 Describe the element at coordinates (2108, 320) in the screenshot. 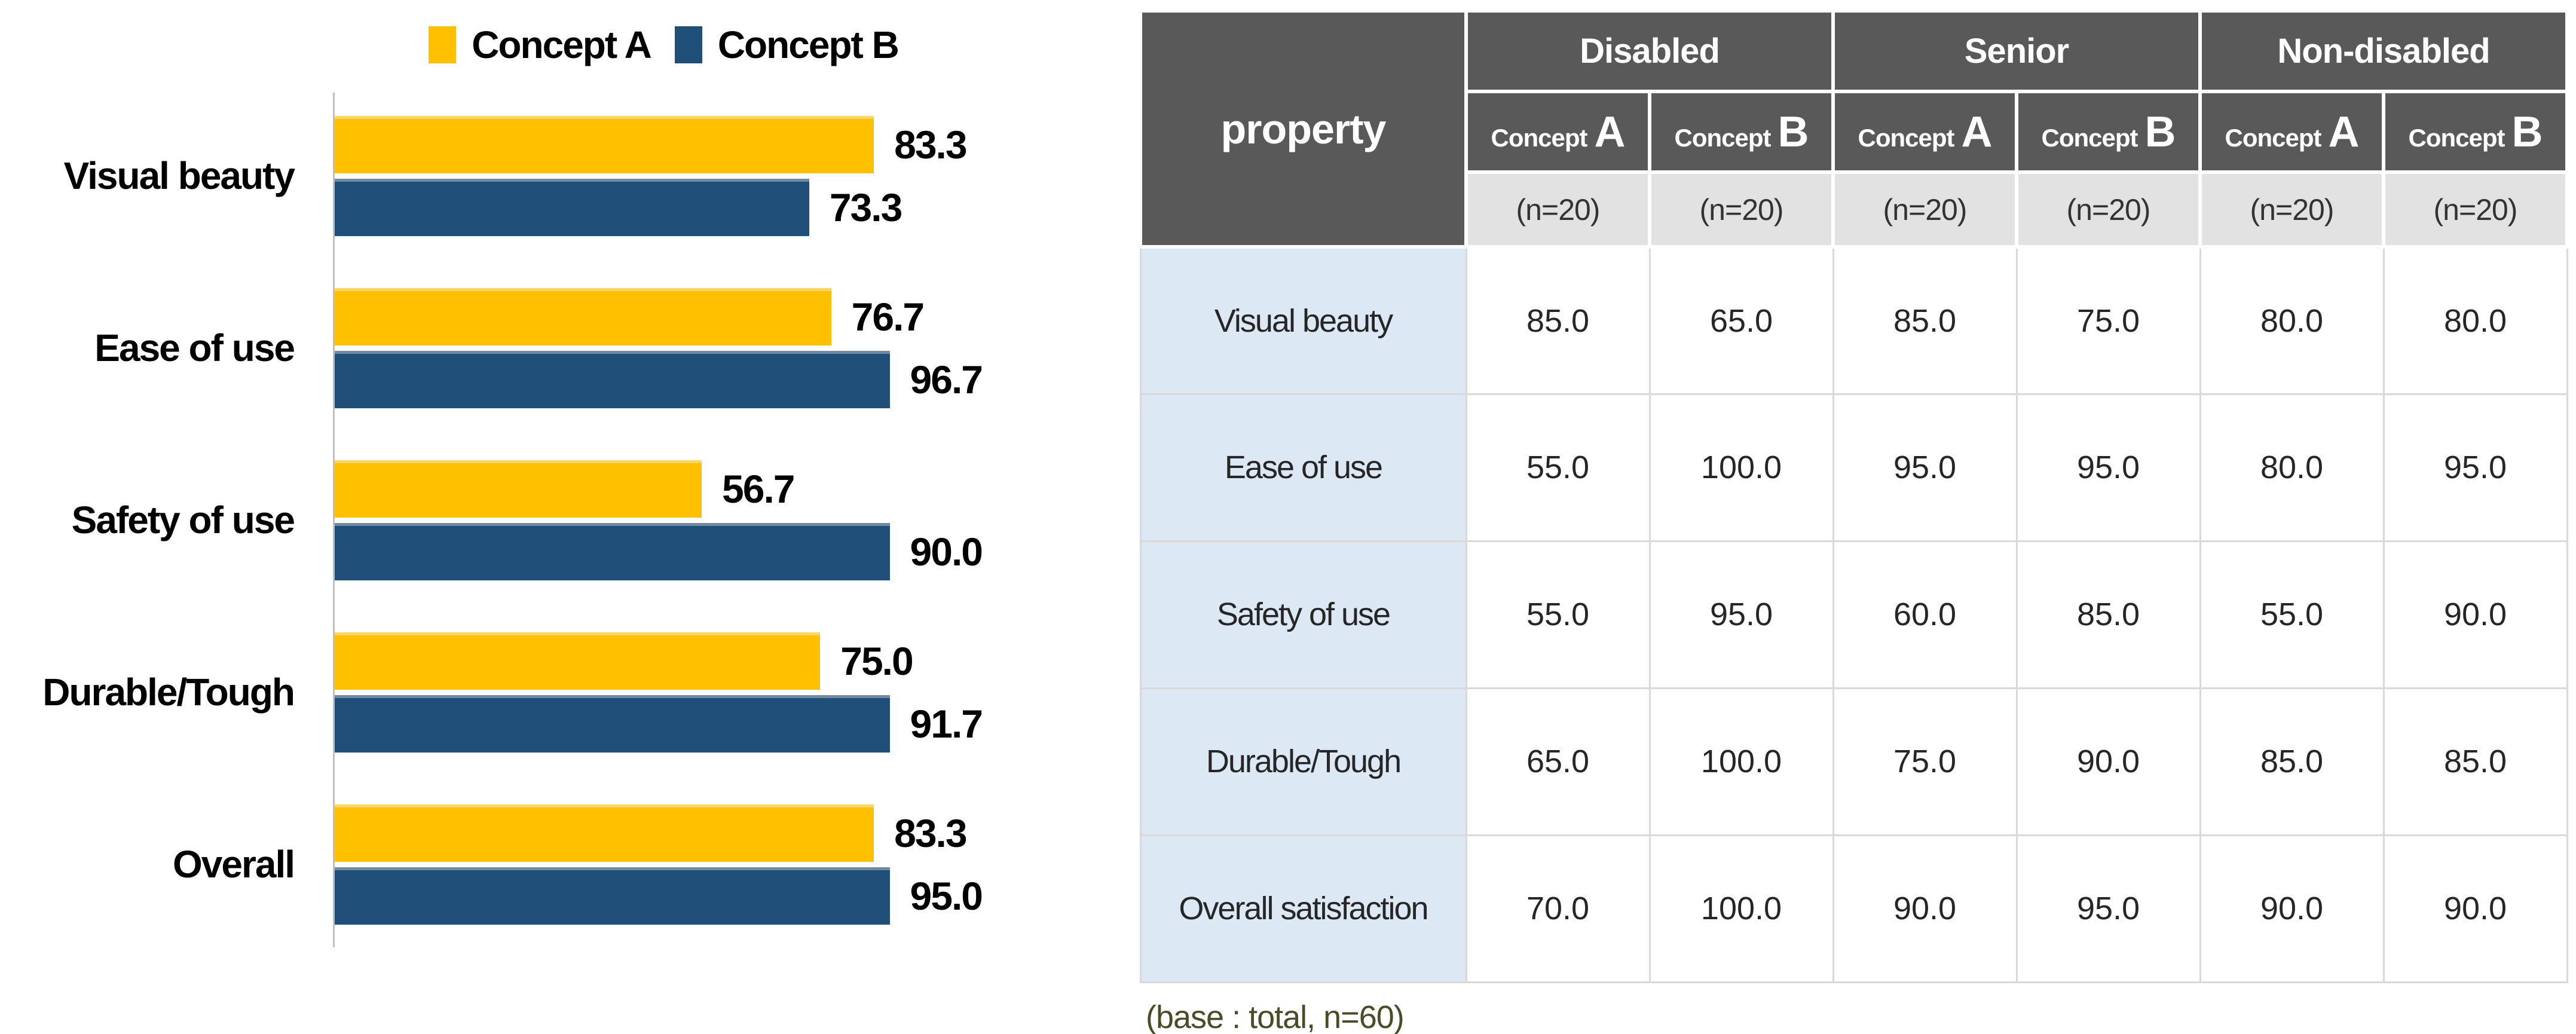

I see `table-cell: 75.0` at that location.